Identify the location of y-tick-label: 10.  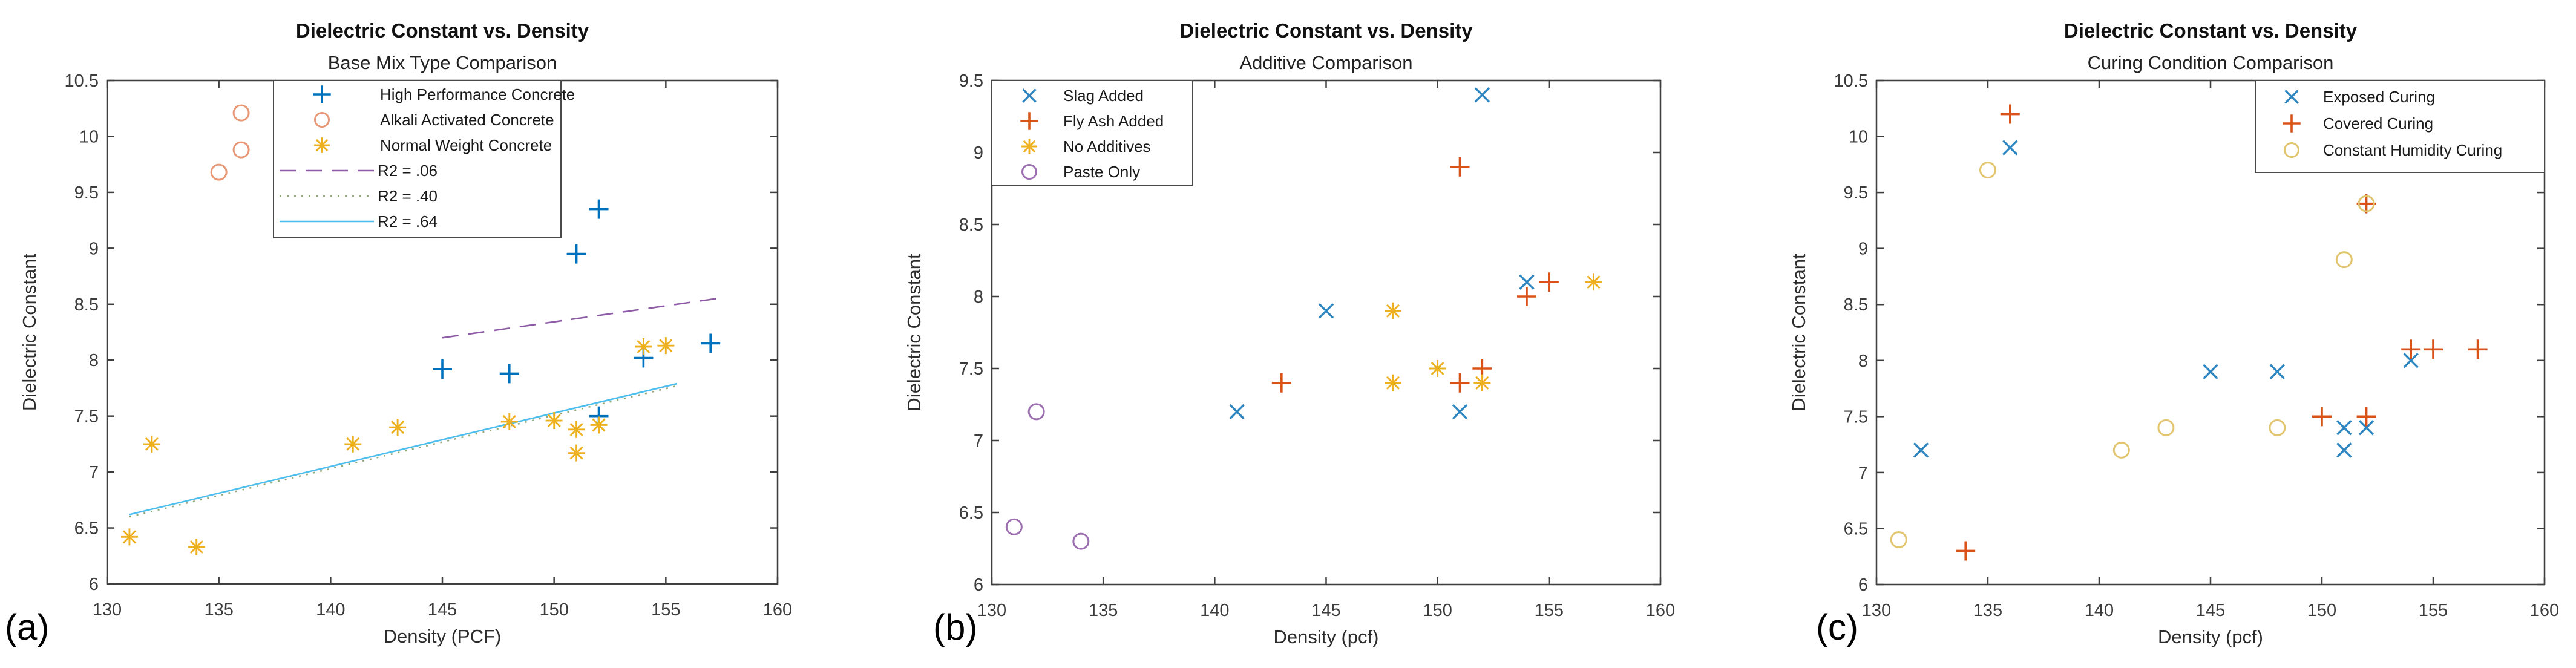
(89, 136).